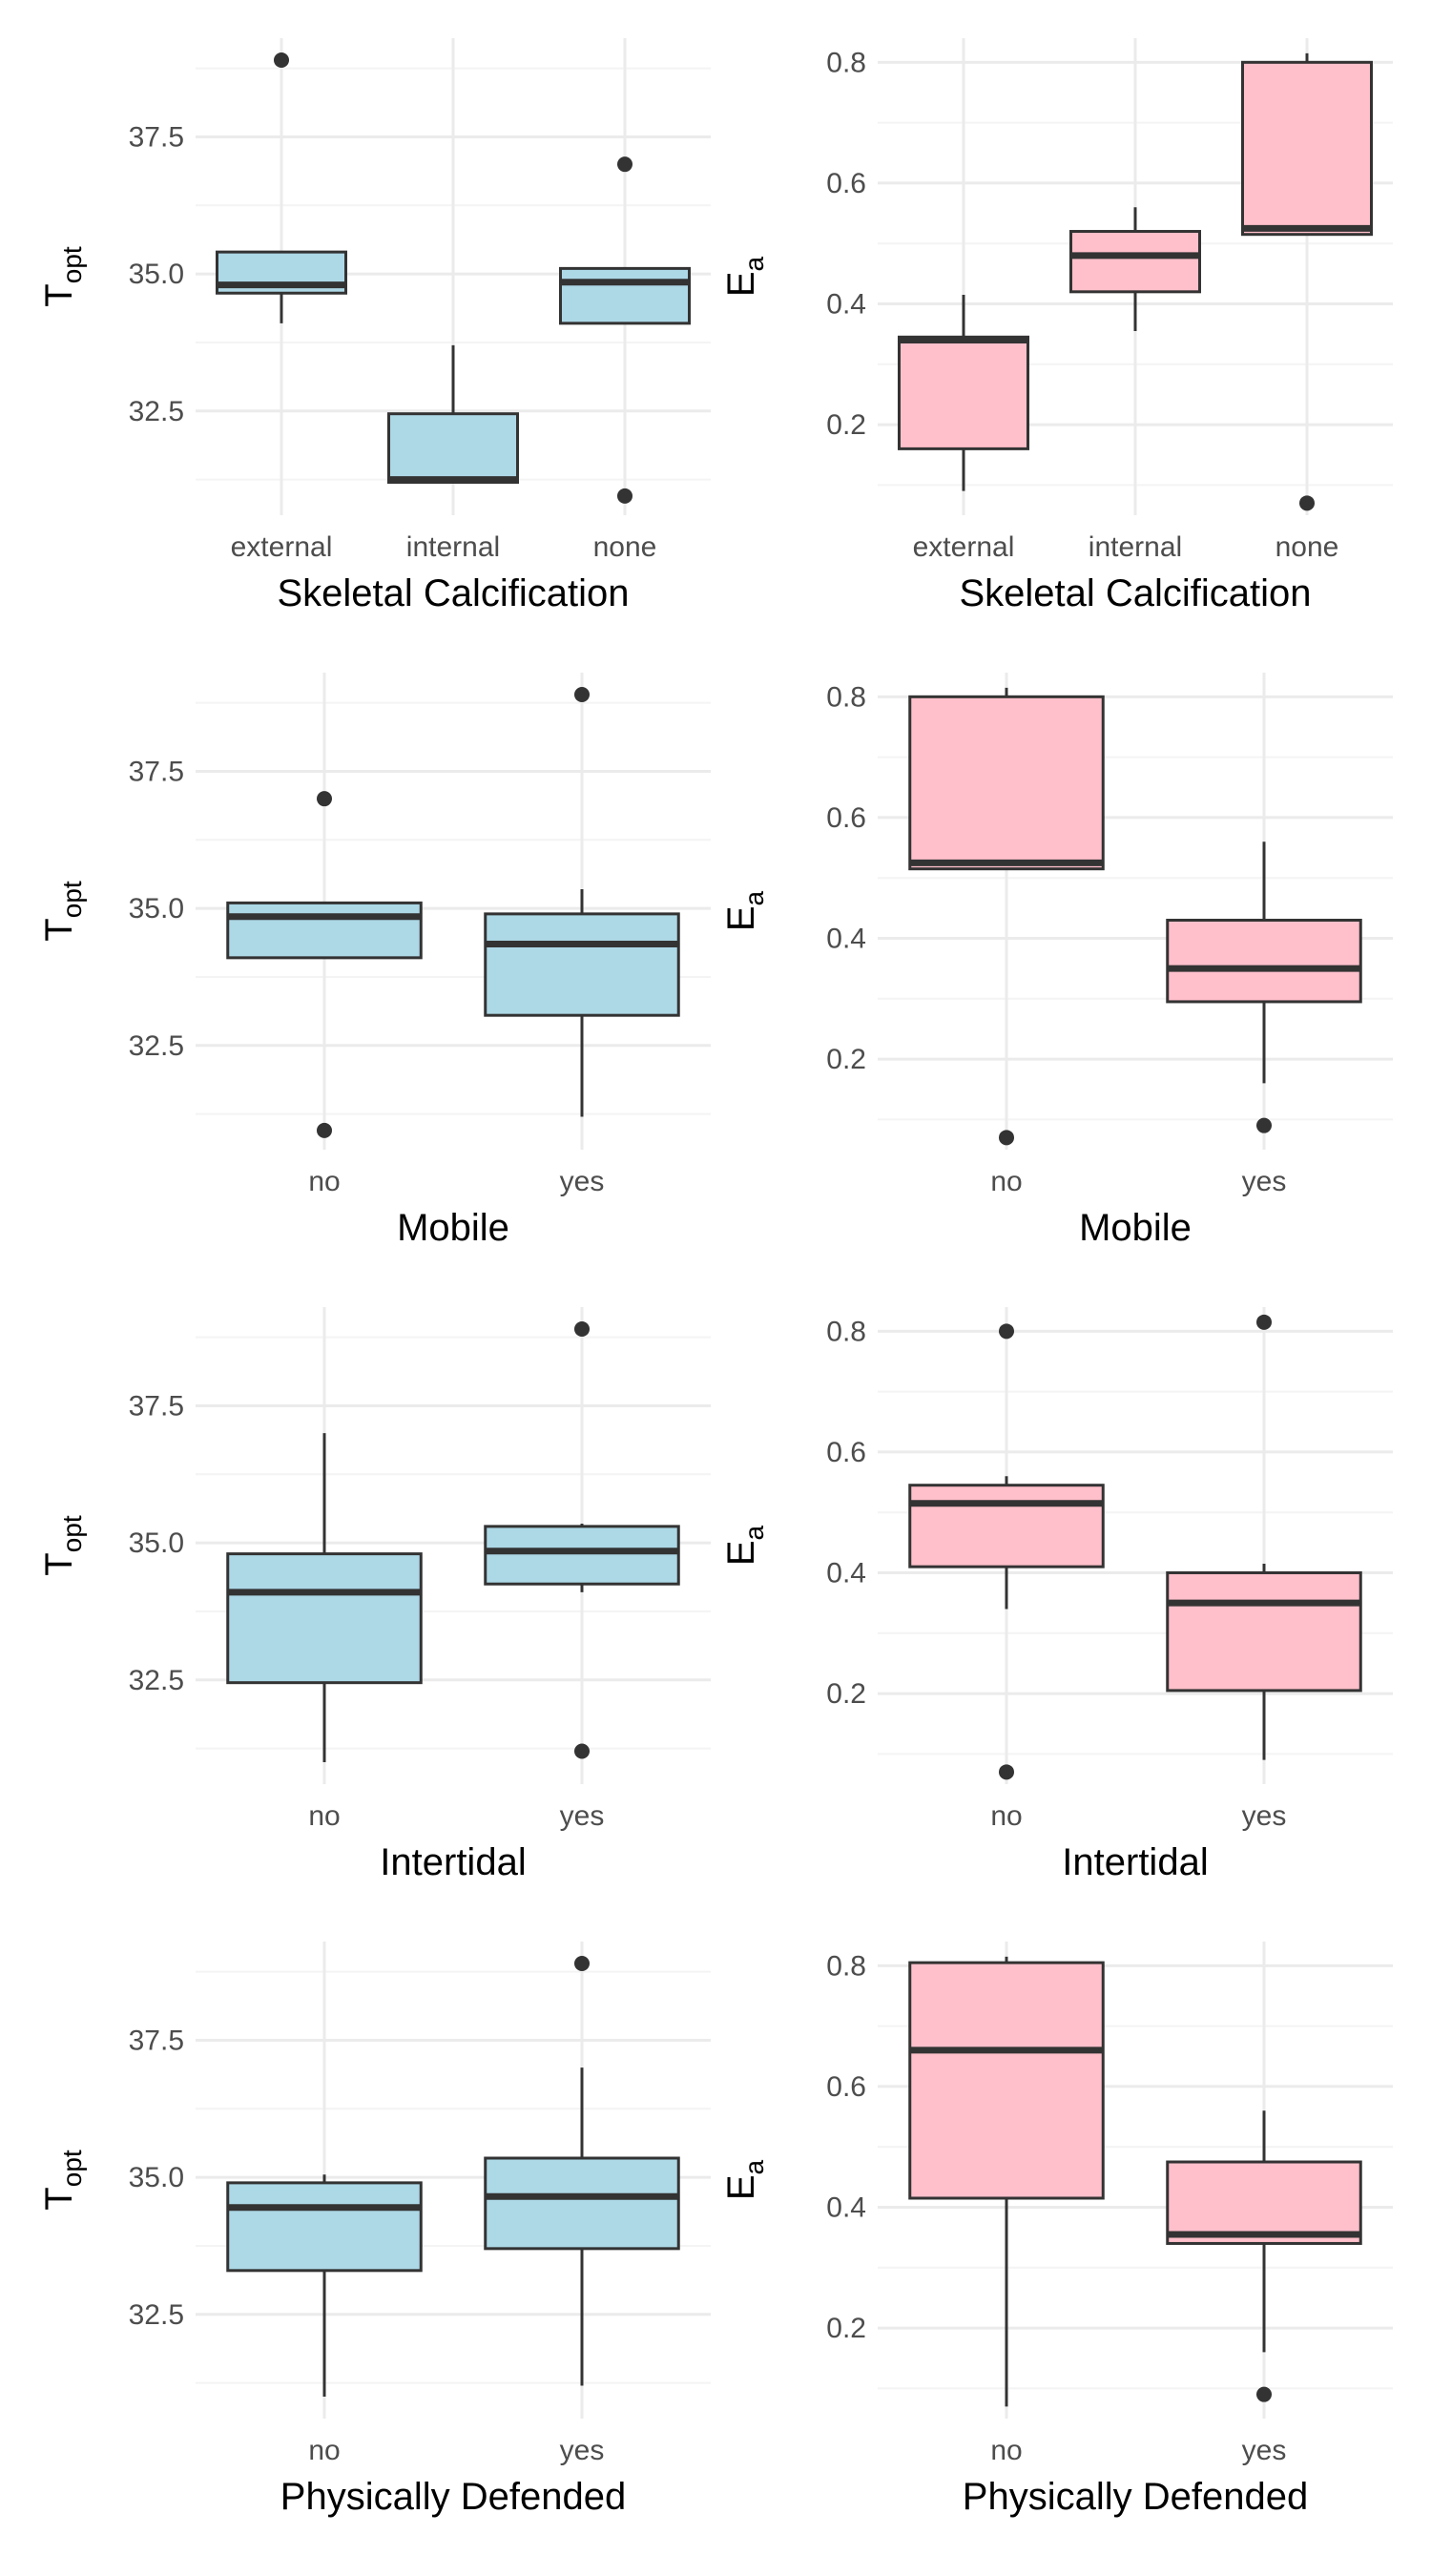 Image resolution: width=1431 pixels, height=2576 pixels. What do you see at coordinates (741, 1553) in the screenshot?
I see `y-axis-title-main: E` at bounding box center [741, 1553].